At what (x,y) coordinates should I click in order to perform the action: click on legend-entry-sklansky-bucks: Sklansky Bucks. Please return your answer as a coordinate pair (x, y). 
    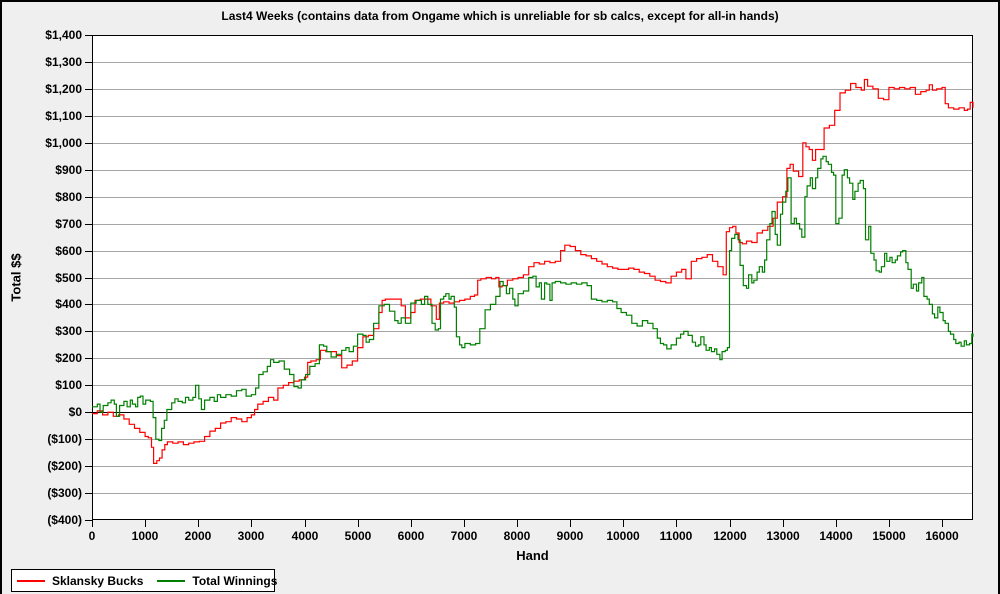
    Looking at the image, I should click on (87, 581).